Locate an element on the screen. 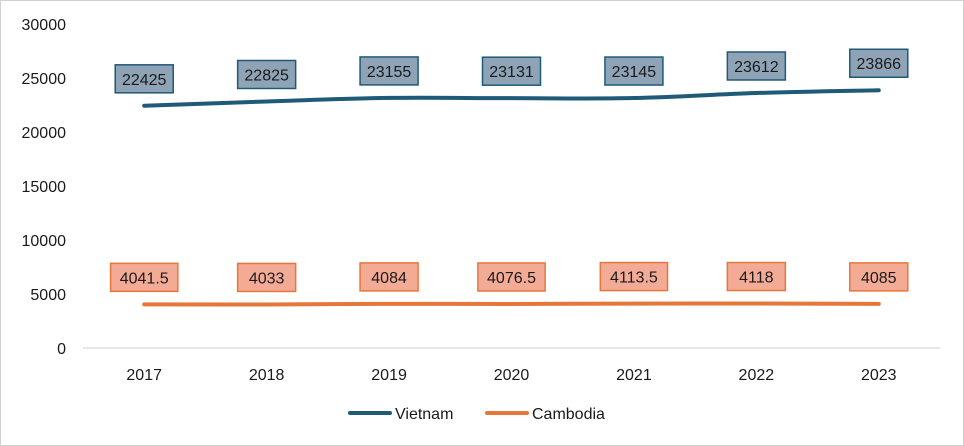  x-tick-label: 2020 is located at coordinates (512, 375).